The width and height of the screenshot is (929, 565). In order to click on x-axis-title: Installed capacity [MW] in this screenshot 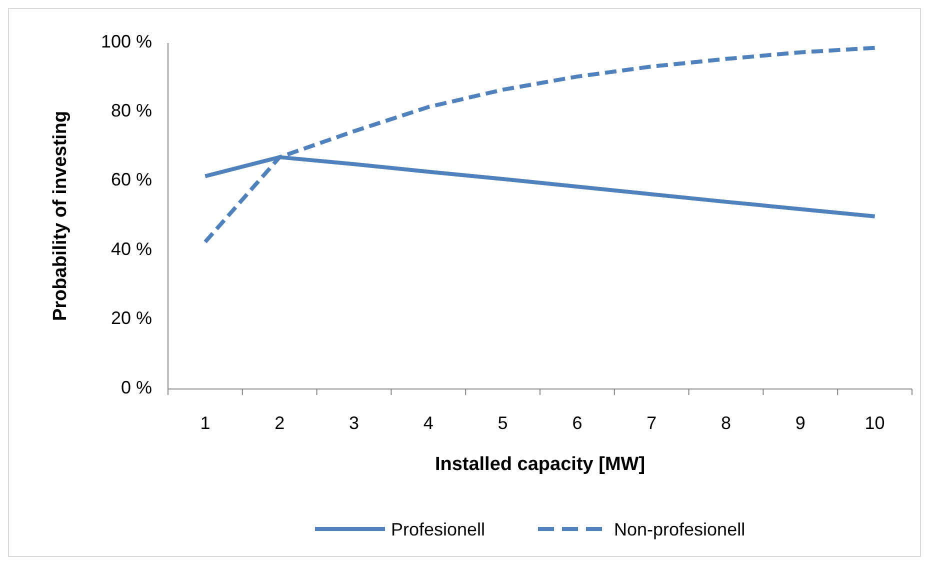, I will do `click(540, 464)`.